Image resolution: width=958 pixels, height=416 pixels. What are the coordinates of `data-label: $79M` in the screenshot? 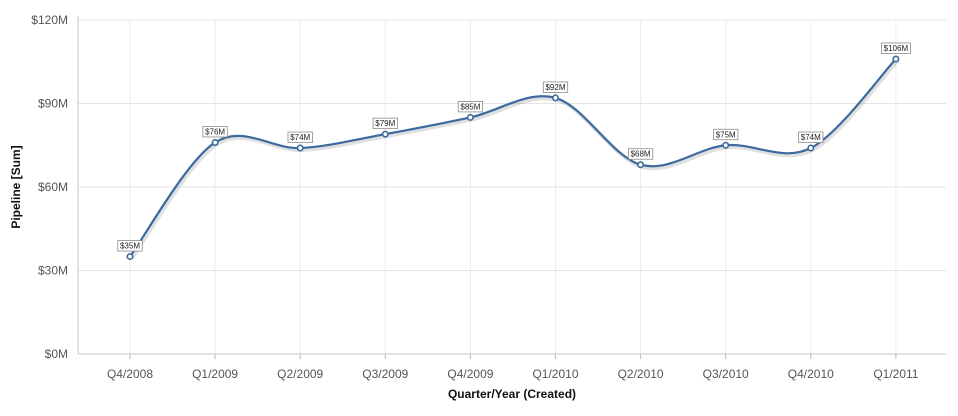 It's located at (385, 123).